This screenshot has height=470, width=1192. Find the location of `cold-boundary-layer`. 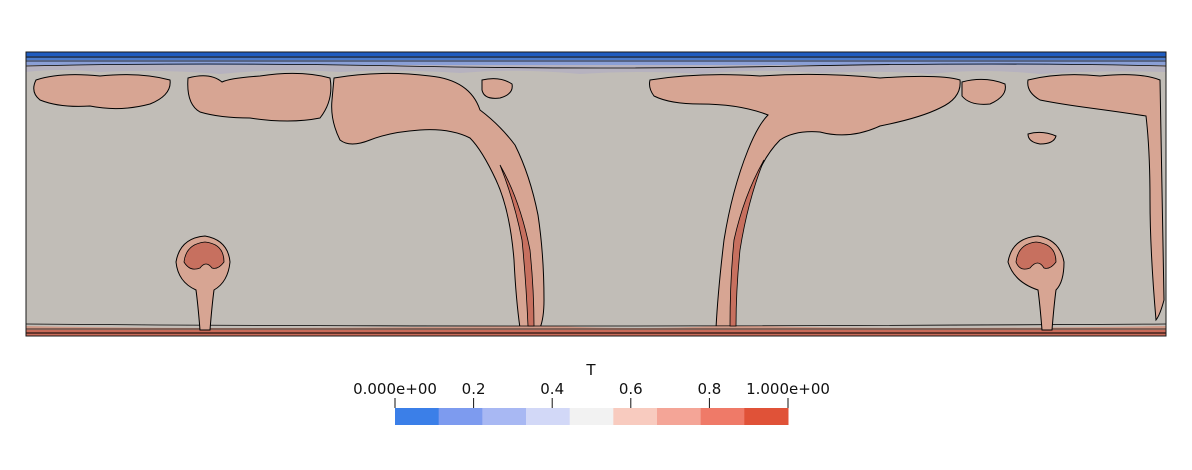

cold-boundary-layer is located at coordinates (596, 54).